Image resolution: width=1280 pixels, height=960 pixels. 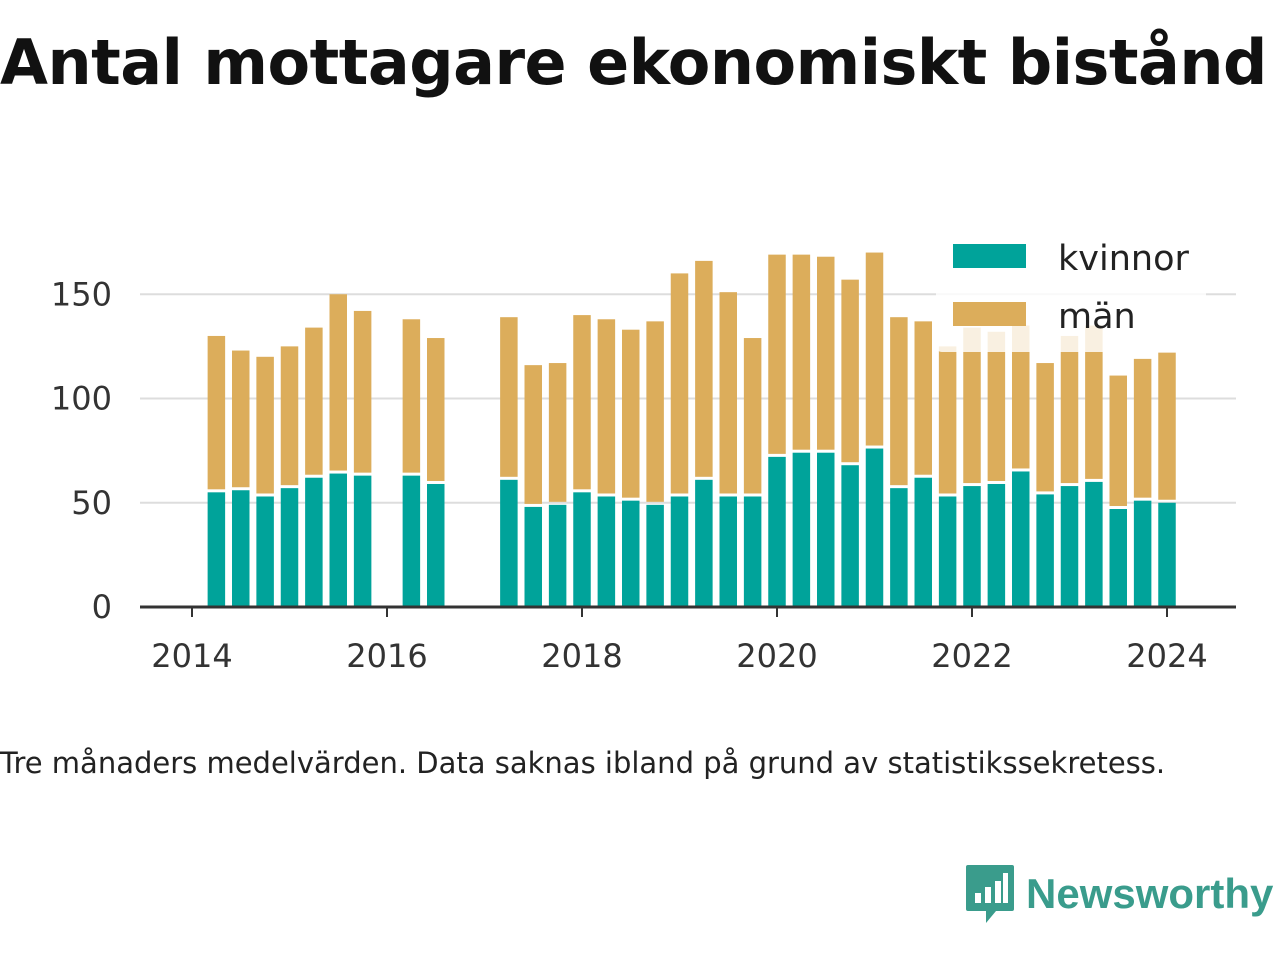 I want to click on x-tick-label: 2024, so click(x=1166, y=656).